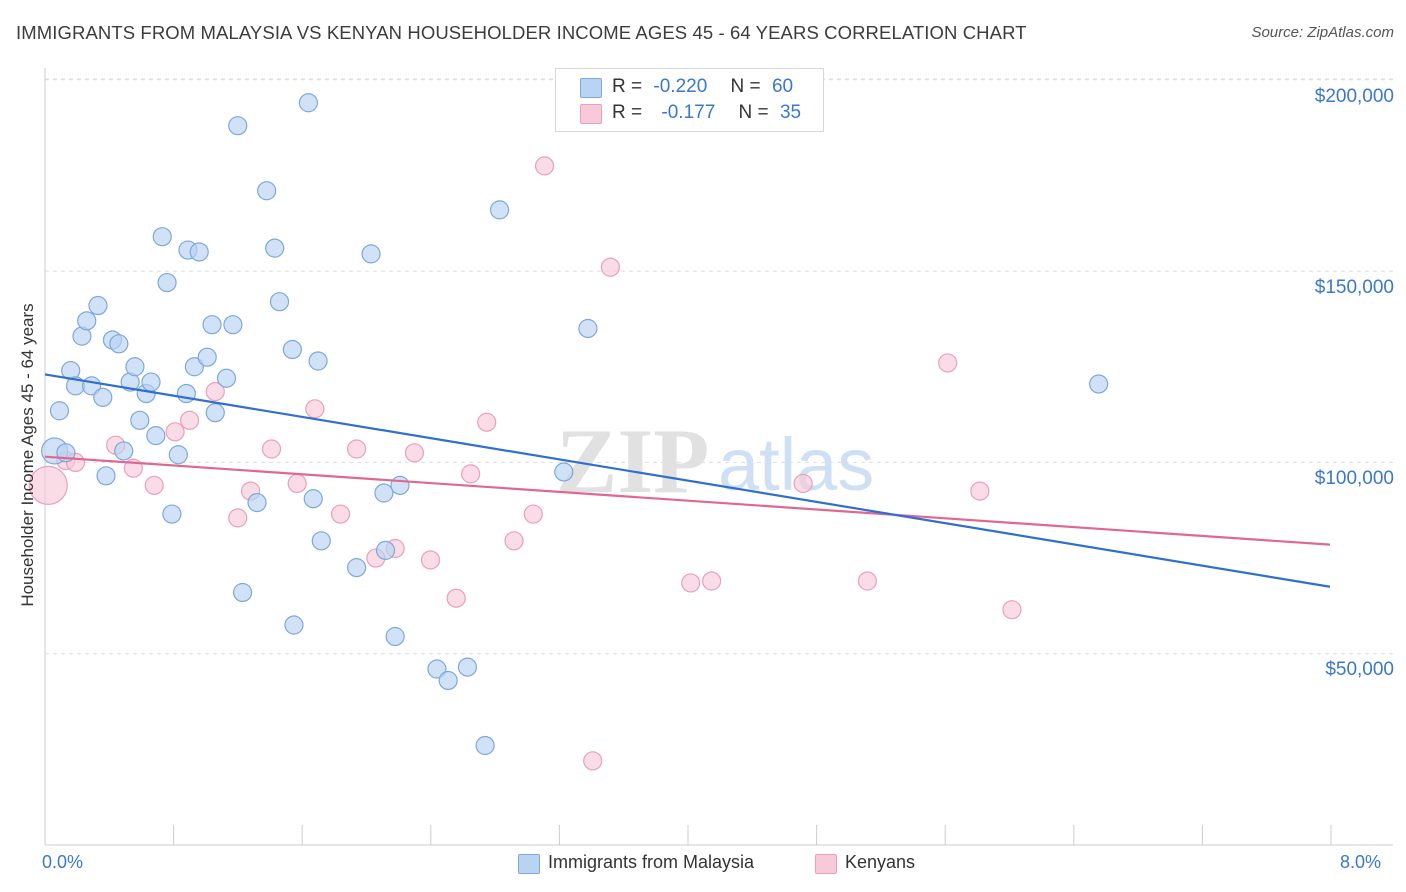 The width and height of the screenshot is (1406, 892). I want to click on source-label: Source: ZipAtlas.com, so click(1322, 32).